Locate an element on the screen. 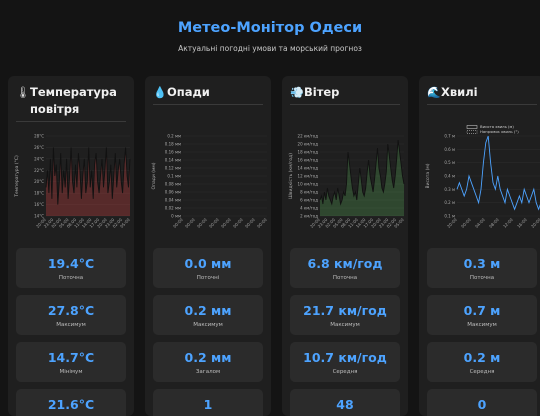  stat-value: 48 is located at coordinates (345, 404).